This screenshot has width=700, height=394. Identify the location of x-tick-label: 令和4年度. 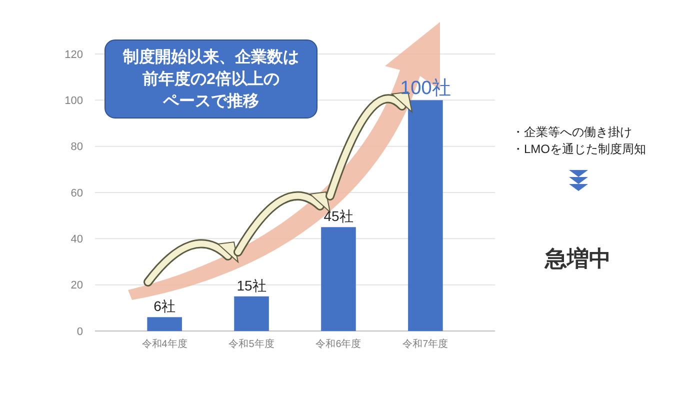
(165, 344).